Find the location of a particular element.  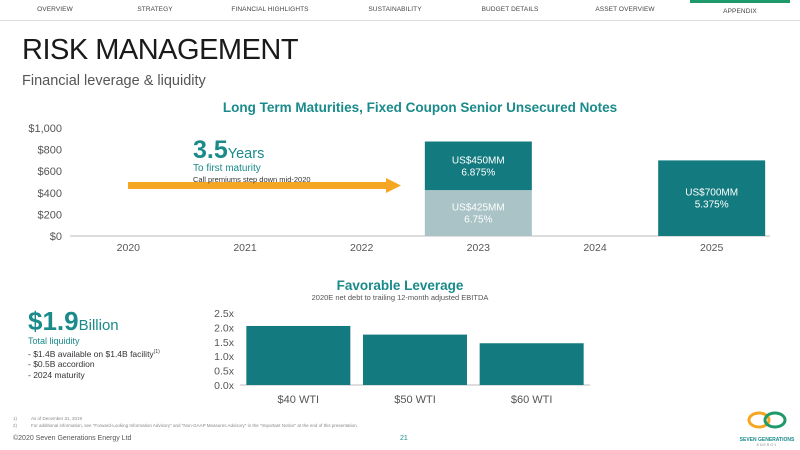

page-title: RISK MANAGEMENT is located at coordinates (160, 50).